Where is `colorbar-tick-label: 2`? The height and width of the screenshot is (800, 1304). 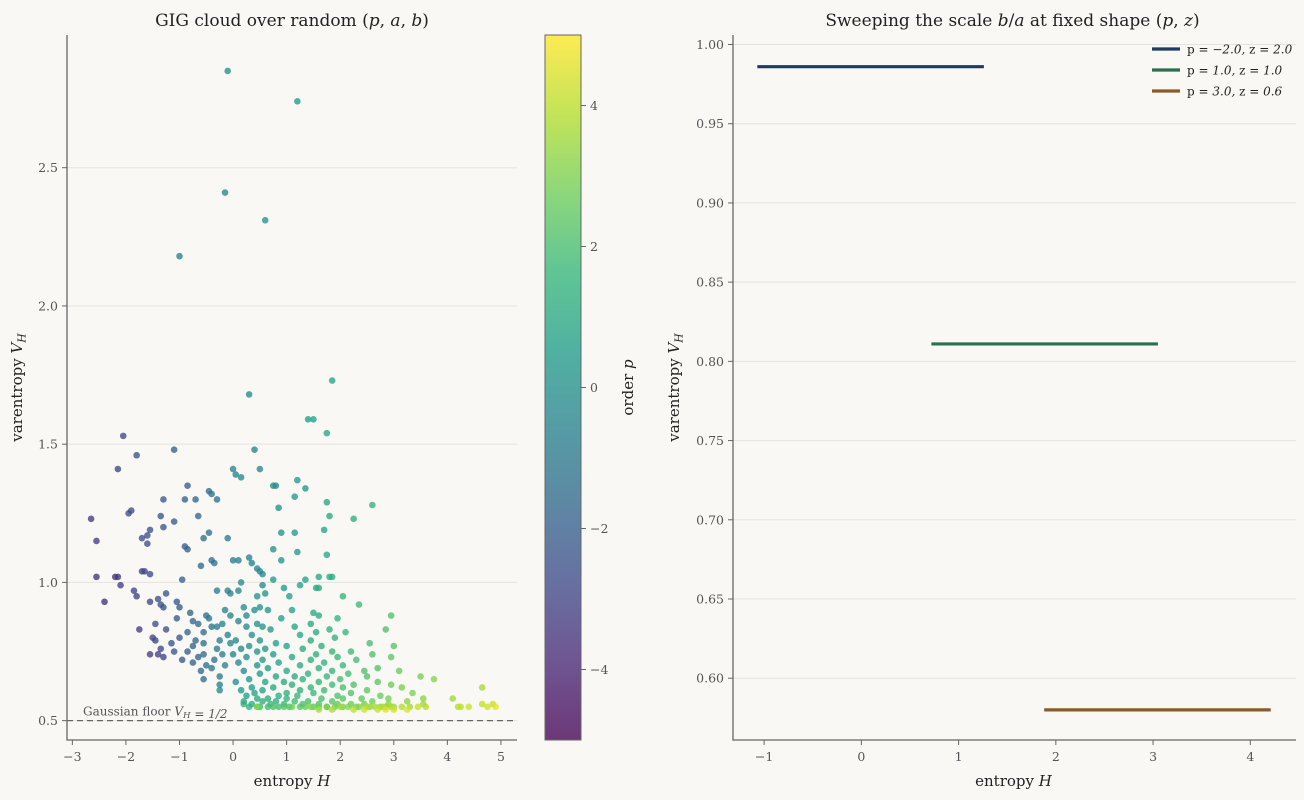
colorbar-tick-label: 2 is located at coordinates (594, 246).